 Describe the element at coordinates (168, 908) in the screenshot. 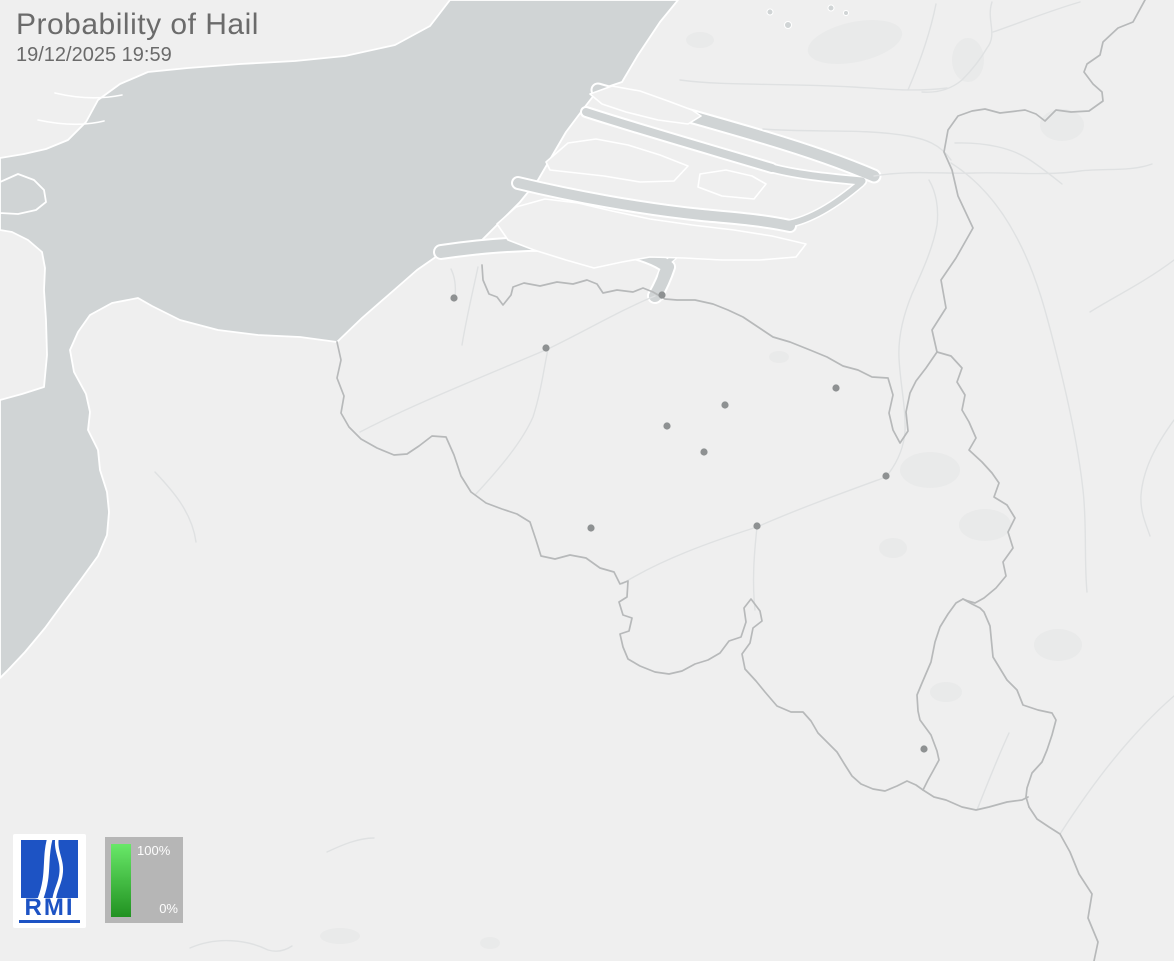

I see `legend-min-label: 0%` at that location.